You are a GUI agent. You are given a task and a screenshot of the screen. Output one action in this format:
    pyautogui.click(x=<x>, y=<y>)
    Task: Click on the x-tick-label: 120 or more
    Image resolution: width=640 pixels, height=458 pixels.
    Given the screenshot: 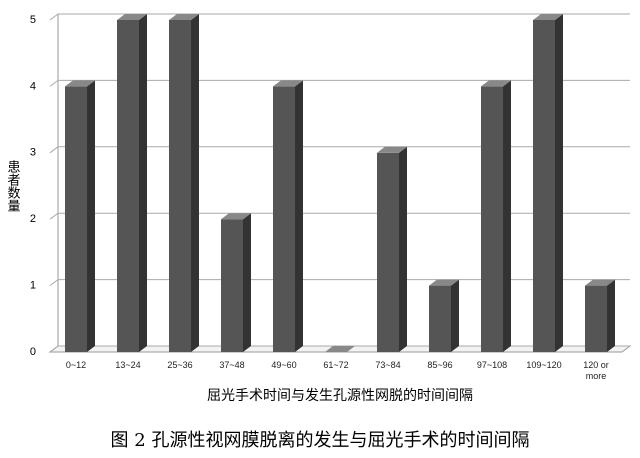 What is the action you would take?
    pyautogui.click(x=596, y=370)
    